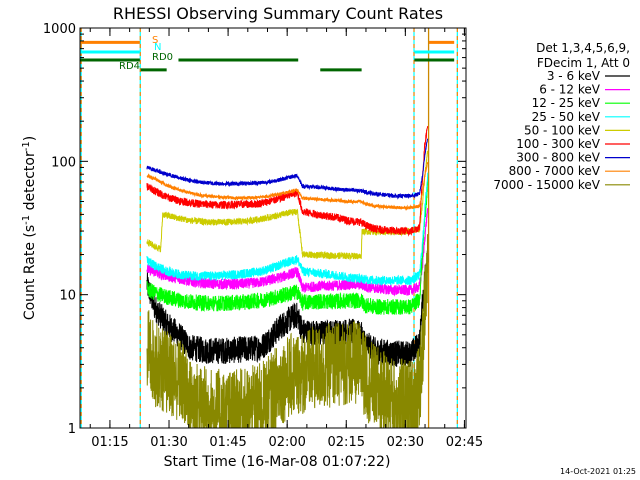 The image size is (640, 480). I want to click on y-axis-label: Count Rate (s-1 detector-1), so click(29, 228).